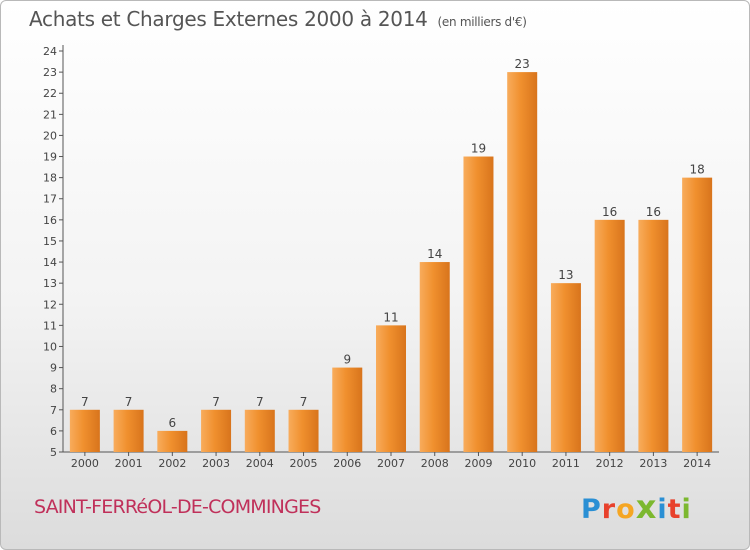  What do you see at coordinates (609, 509) in the screenshot?
I see `logo-letter: r` at bounding box center [609, 509].